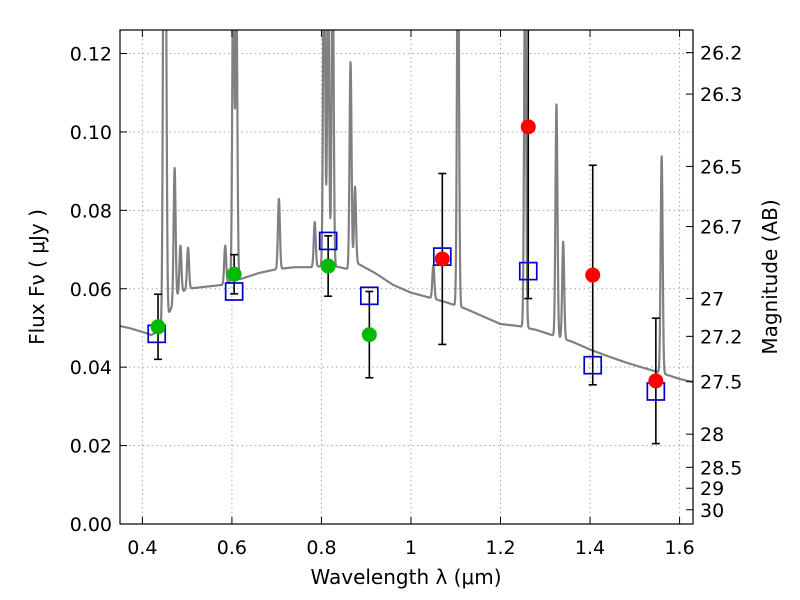 The image size is (800, 600). Describe the element at coordinates (232, 548) in the screenshot. I see `x-tick-label: 0.6` at that location.